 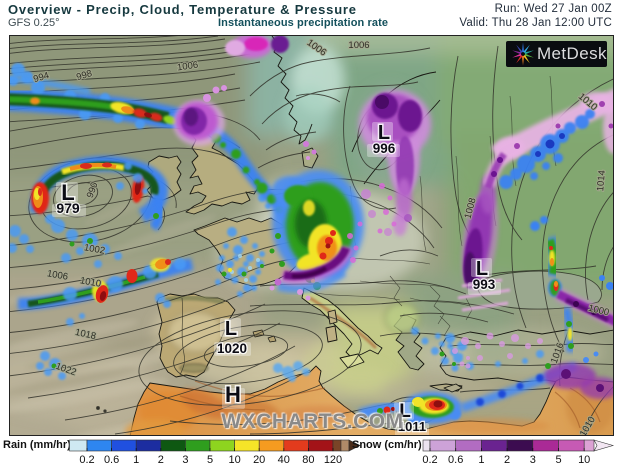 What do you see at coordinates (284, 460) in the screenshot?
I see `svg-text: 40` at bounding box center [284, 460].